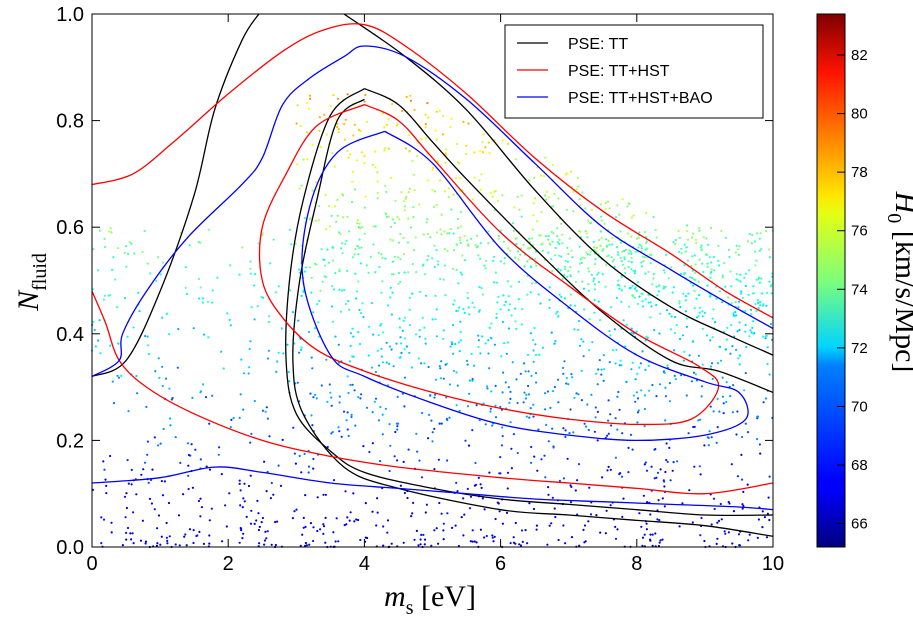  I want to click on colorbar-tick-label: 76, so click(859, 231).